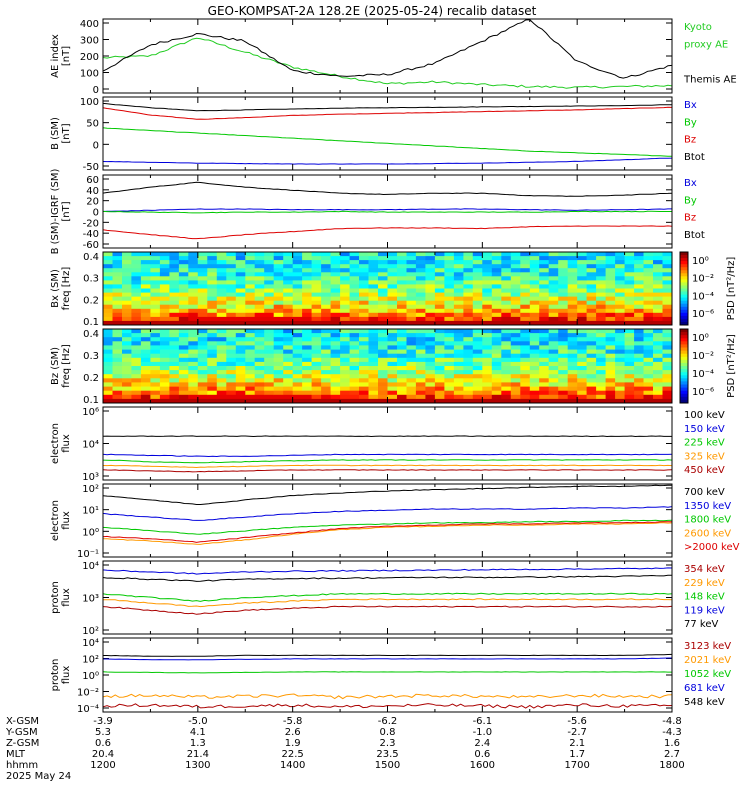 The width and height of the screenshot is (750, 800). Describe the element at coordinates (731, 366) in the screenshot. I see `colorbar-label: PSD [nT²/Hz]` at that location.